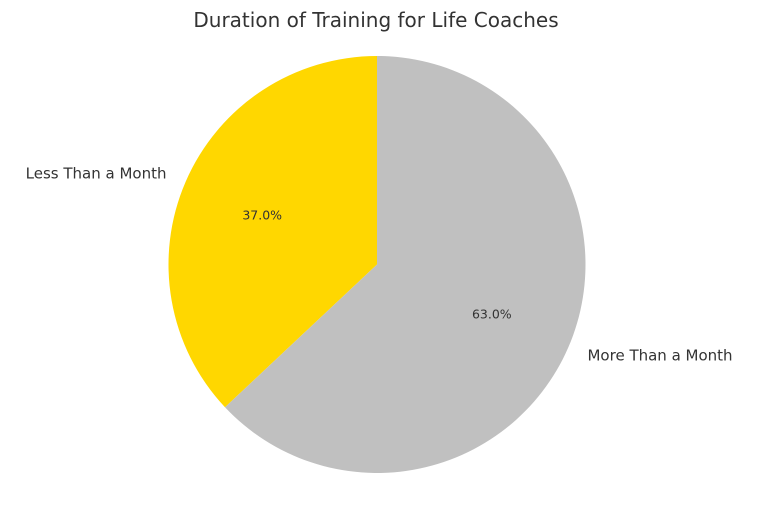  Describe the element at coordinates (659, 356) in the screenshot. I see `slice-label-more-than-a-month: More Than a Month` at that location.